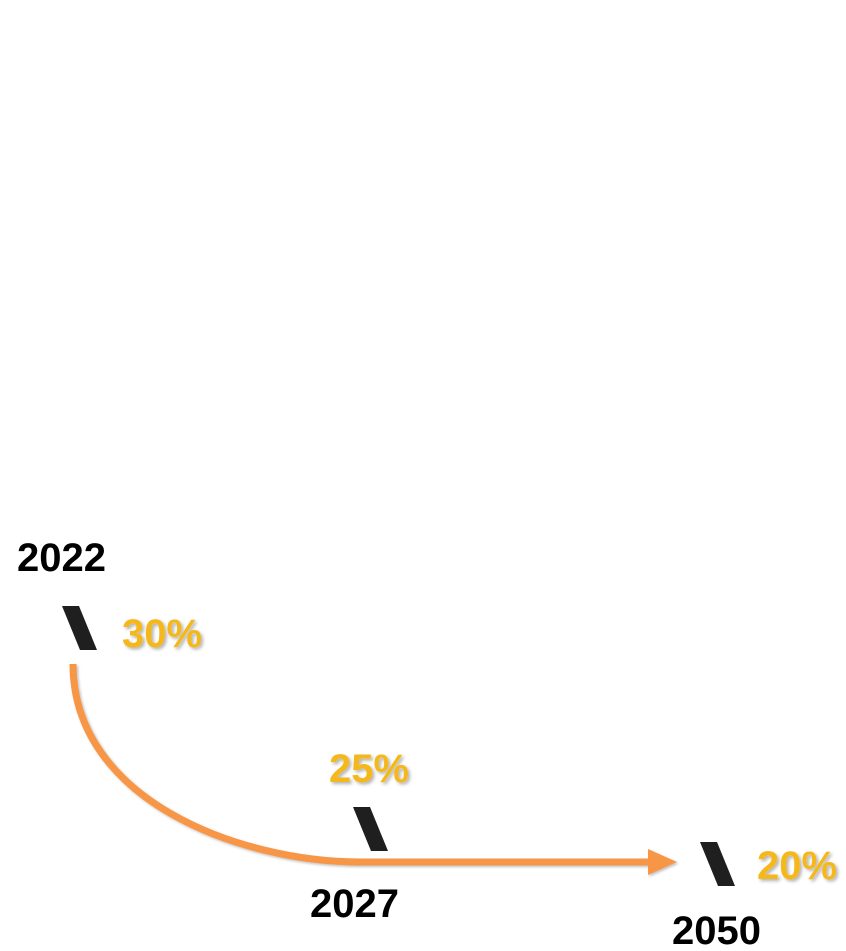 This screenshot has height=951, width=846. I want to click on milestone-year-label: 2027, so click(354, 904).